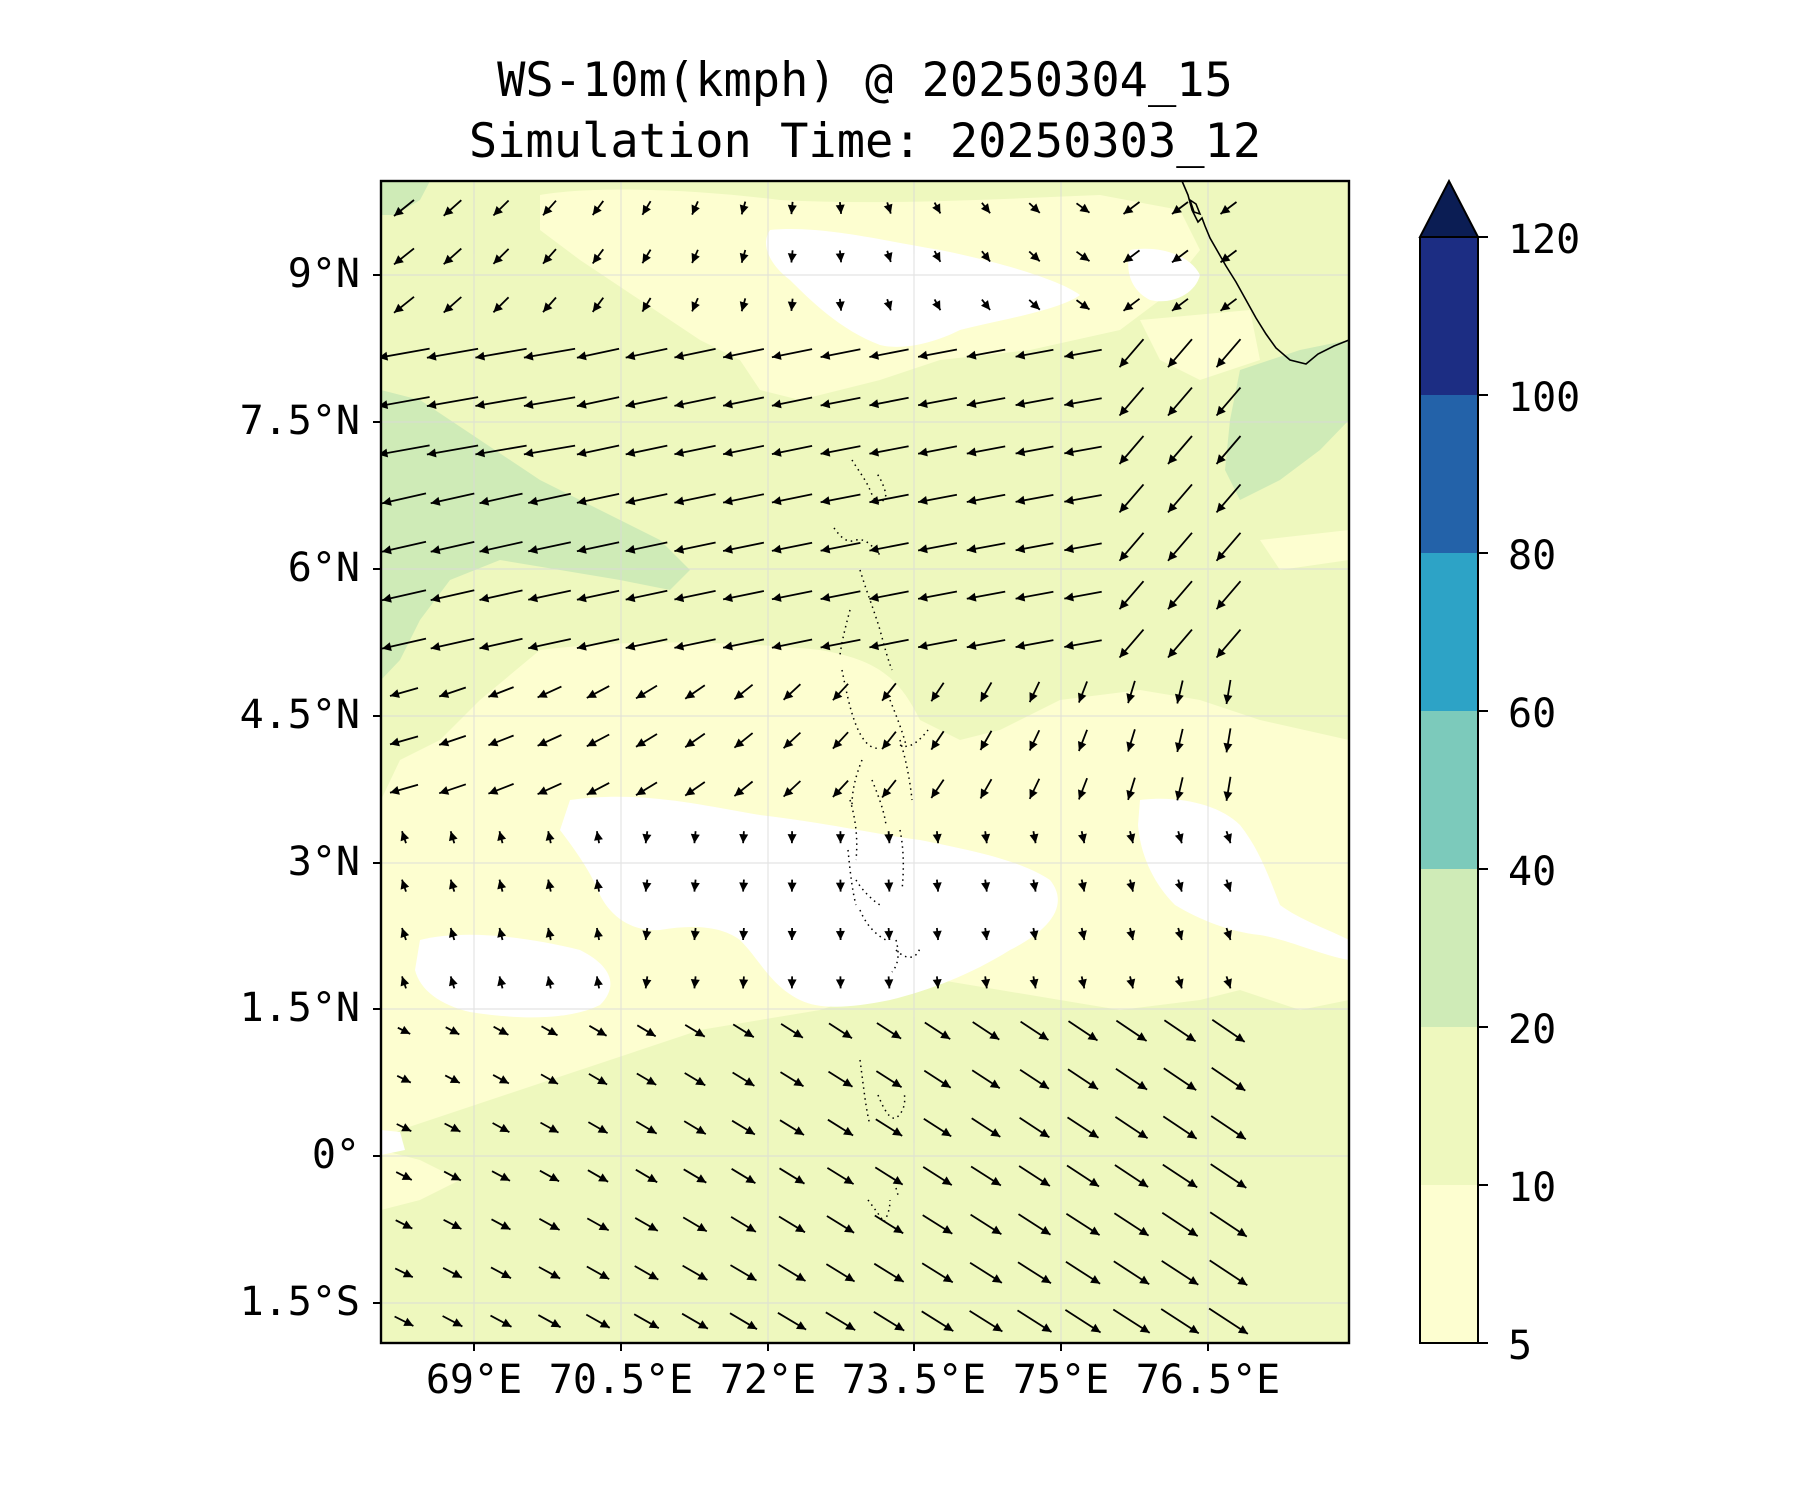 This screenshot has width=1800, height=1500. Describe the element at coordinates (1208, 1380) in the screenshot. I see `x-tick-label-76.5E: 76.5°E` at that location.